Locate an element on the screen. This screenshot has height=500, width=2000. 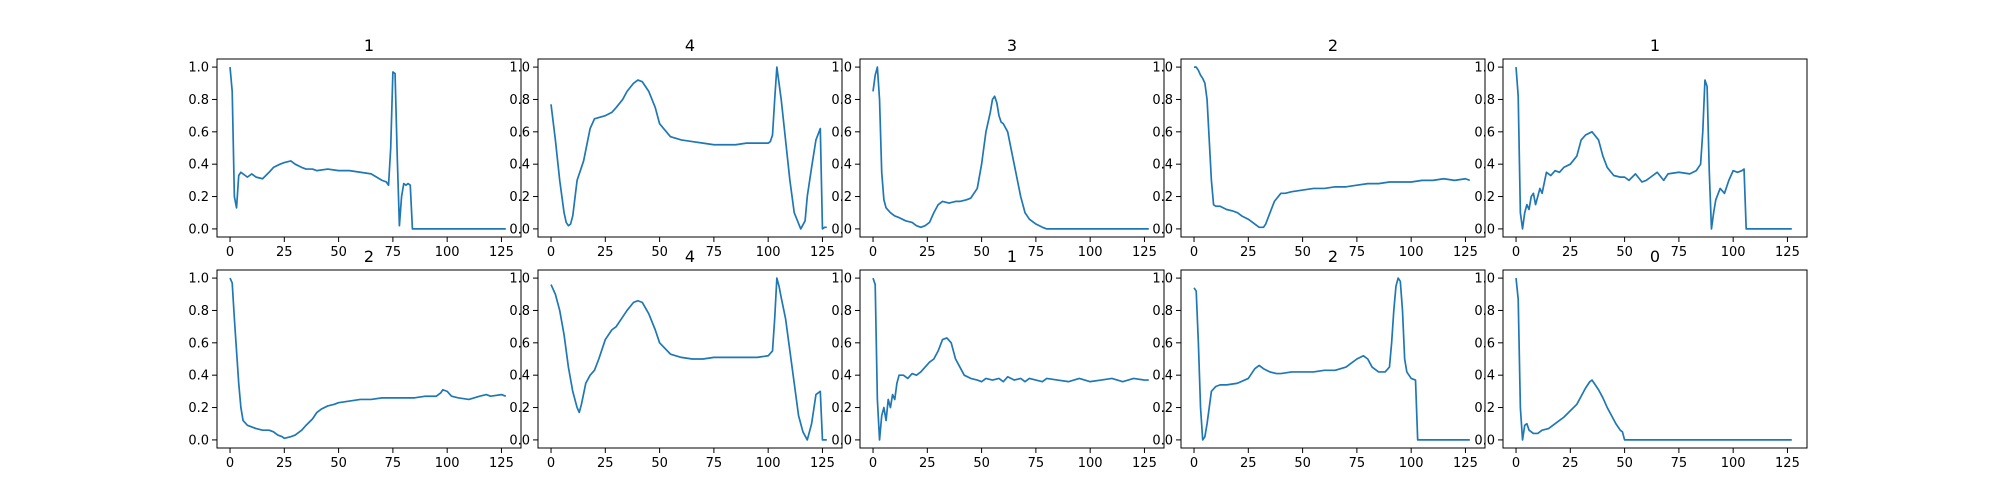
subplot-6: 2 0 25 50 75 100 125 0.0 0.2 0.4 0.6 0.8 1.0 is located at coordinates (355, 359).